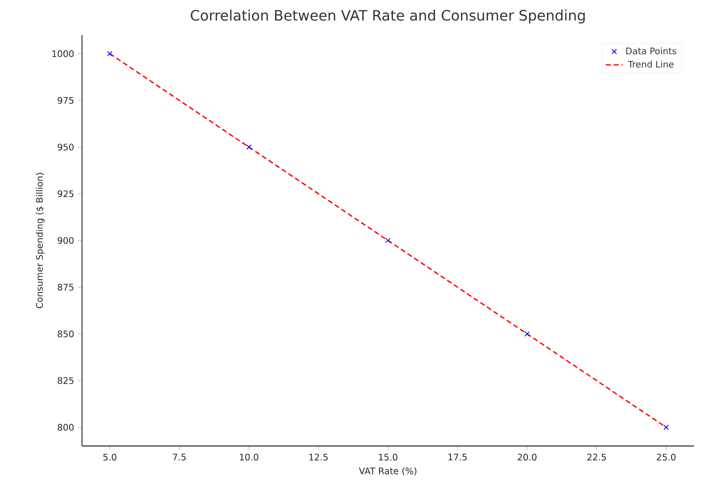 This screenshot has width=703, height=484. I want to click on y-tick-label: 800, so click(66, 427).